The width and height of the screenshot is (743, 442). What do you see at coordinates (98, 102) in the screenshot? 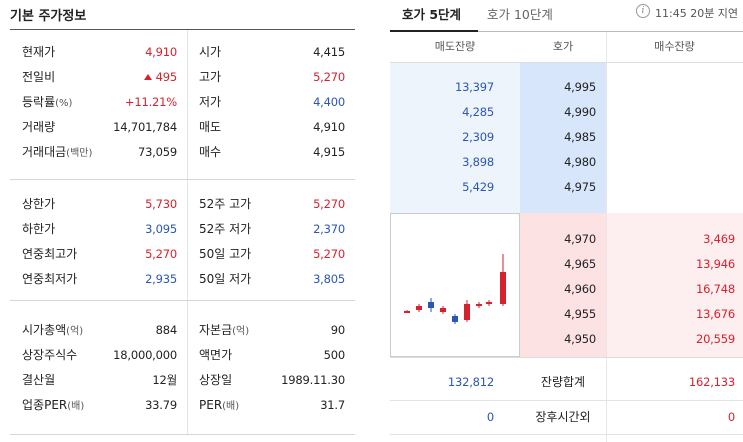
I see `info-cell-left: 등락률(%) +11.21%` at bounding box center [98, 102].